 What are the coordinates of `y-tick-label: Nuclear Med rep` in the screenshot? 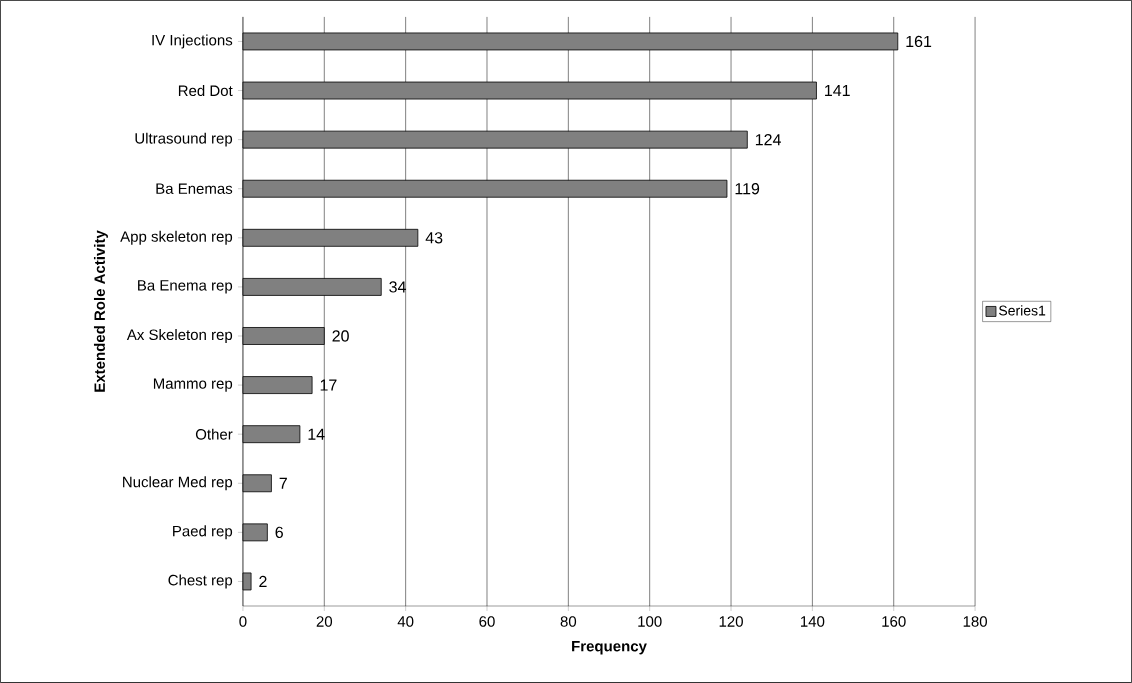 It's located at (178, 483).